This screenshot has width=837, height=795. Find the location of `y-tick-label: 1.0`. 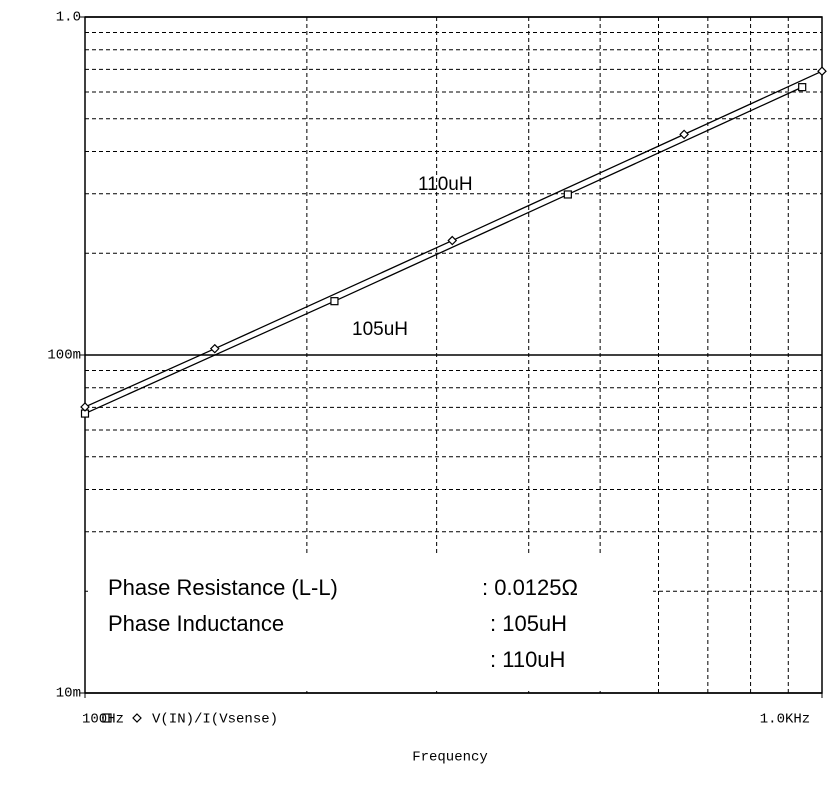

y-tick-label: 1.0 is located at coordinates (68, 18).